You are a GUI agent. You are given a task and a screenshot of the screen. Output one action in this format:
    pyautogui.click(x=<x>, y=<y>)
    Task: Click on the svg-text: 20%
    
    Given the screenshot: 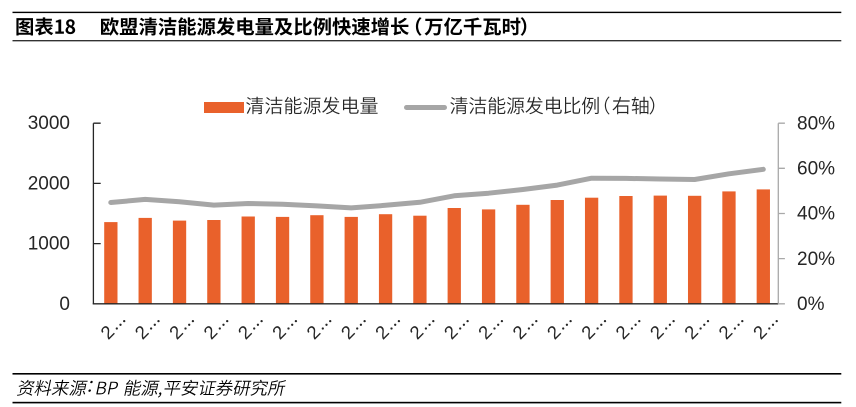 What is the action you would take?
    pyautogui.click(x=816, y=259)
    